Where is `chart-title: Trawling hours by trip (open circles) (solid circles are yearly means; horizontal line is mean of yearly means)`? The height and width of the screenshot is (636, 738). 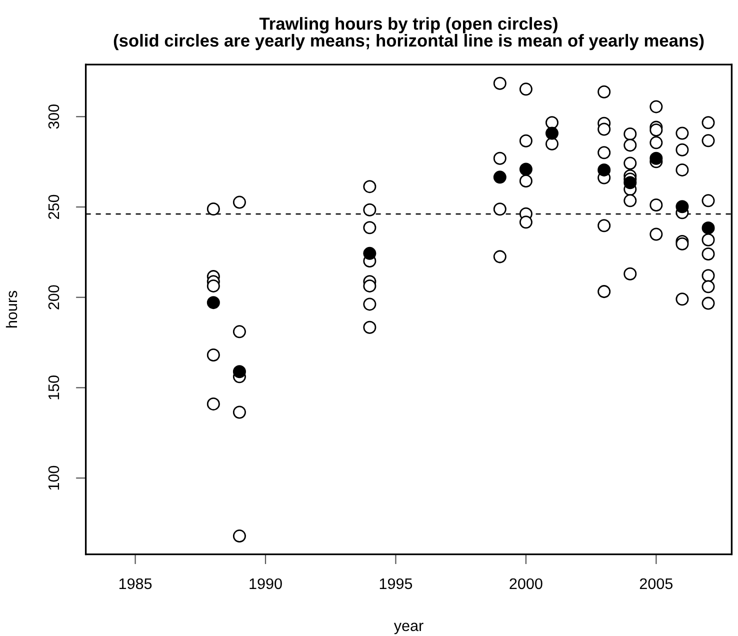 chart-title: Trawling hours by trip (open circles) (solid circles are yearly means; horizontal line is mean of yearly means) is located at coordinates (409, 33).